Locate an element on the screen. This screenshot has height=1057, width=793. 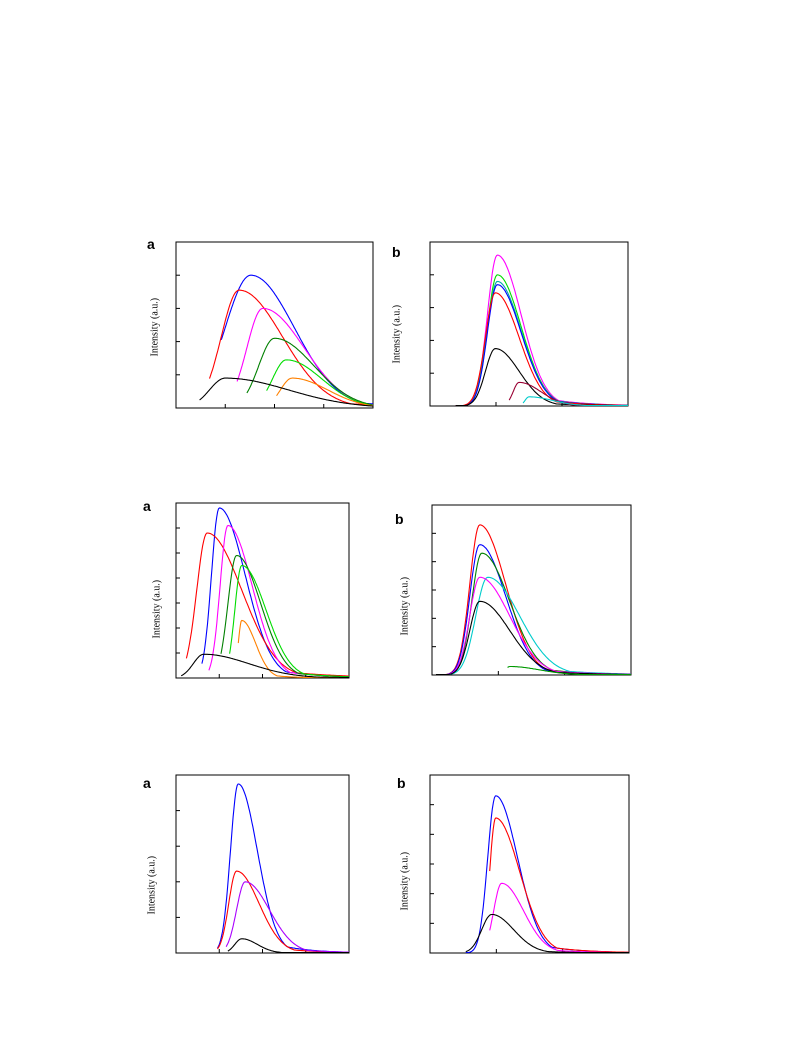
y-axis-label-1b: Intensity (a.u.) is located at coordinates (397, 334).